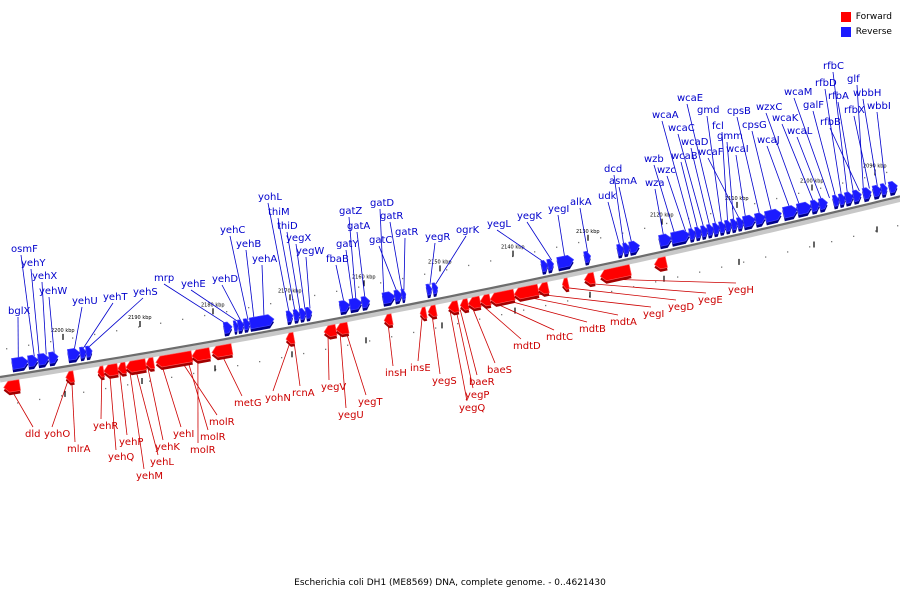 The width and height of the screenshot is (900, 600). What do you see at coordinates (655, 183) in the screenshot?
I see `reverse-gene-label: wza` at bounding box center [655, 183].